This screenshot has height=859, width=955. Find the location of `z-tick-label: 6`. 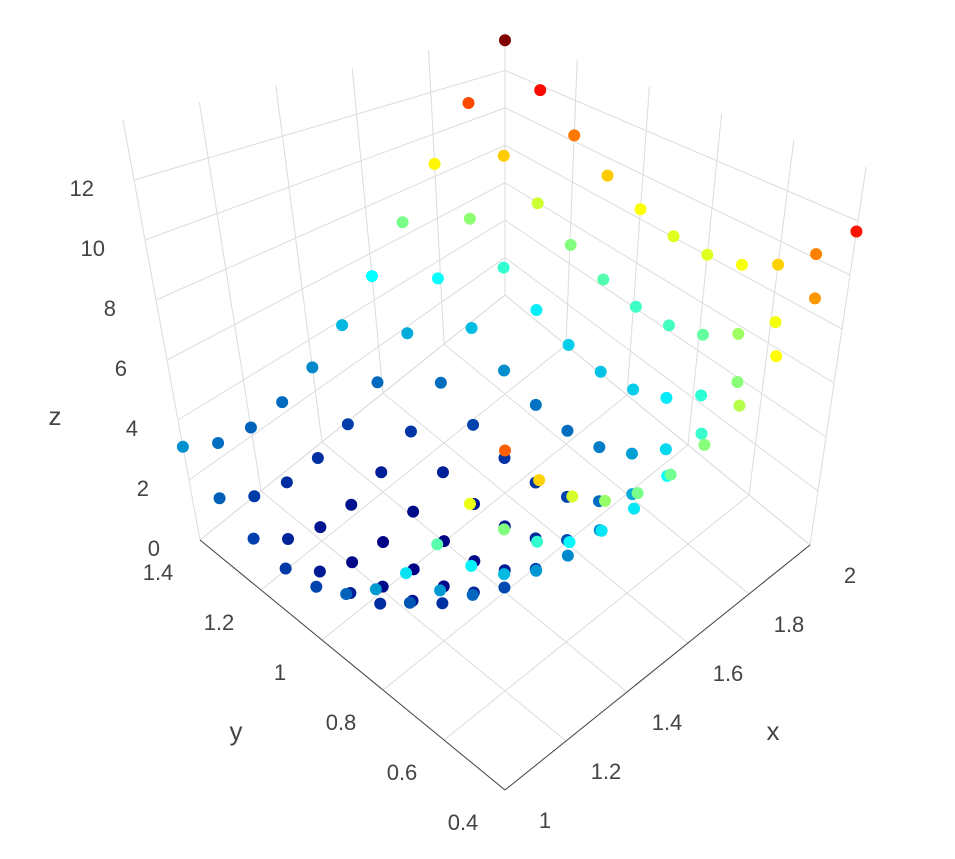

z-tick-label: 6 is located at coordinates (121, 368).